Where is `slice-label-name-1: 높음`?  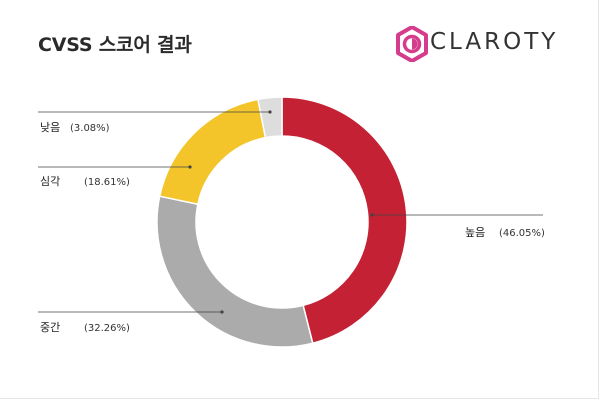 slice-label-name-1: 높음 is located at coordinates (475, 232).